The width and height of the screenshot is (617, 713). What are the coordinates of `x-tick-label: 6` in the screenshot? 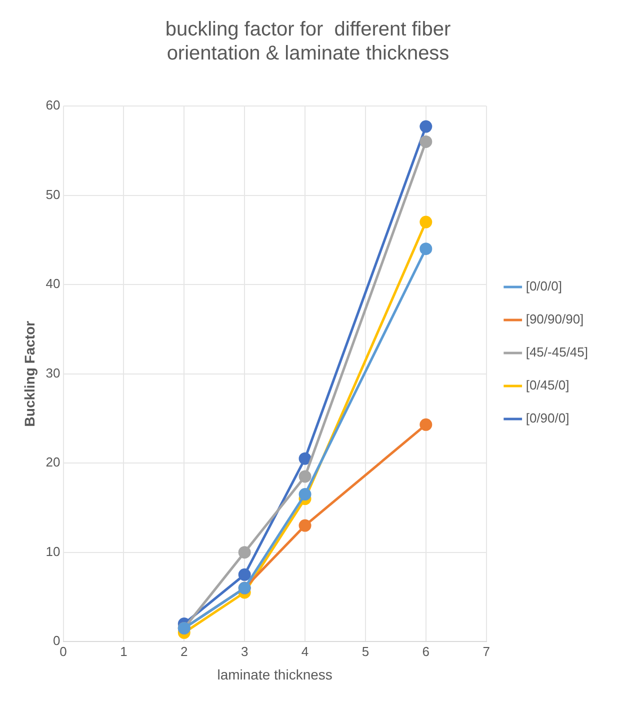 It's located at (426, 651).